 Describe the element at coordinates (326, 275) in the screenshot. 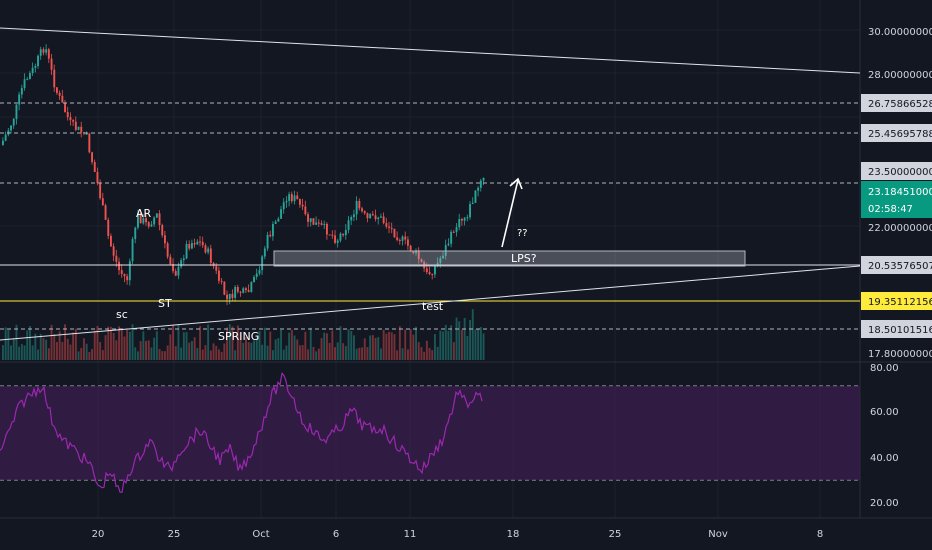

I see `wyckoff-annotations: AR sc ST SPRING test LPS? ??` at that location.